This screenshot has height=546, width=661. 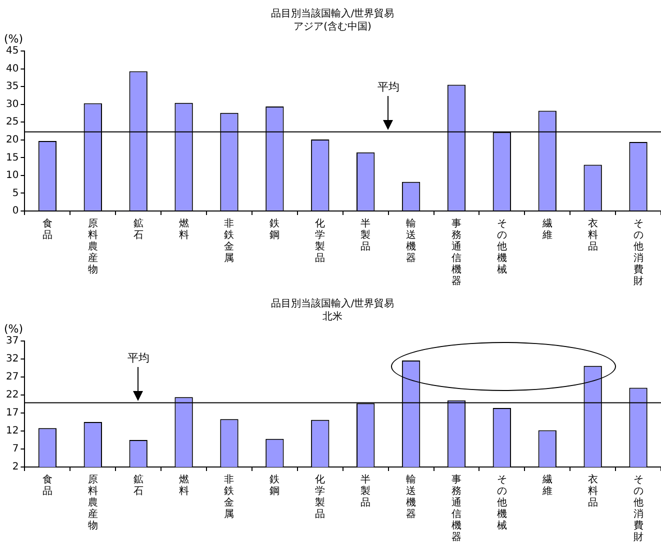 I want to click on y-tick-label: 17, so click(x=12, y=413).